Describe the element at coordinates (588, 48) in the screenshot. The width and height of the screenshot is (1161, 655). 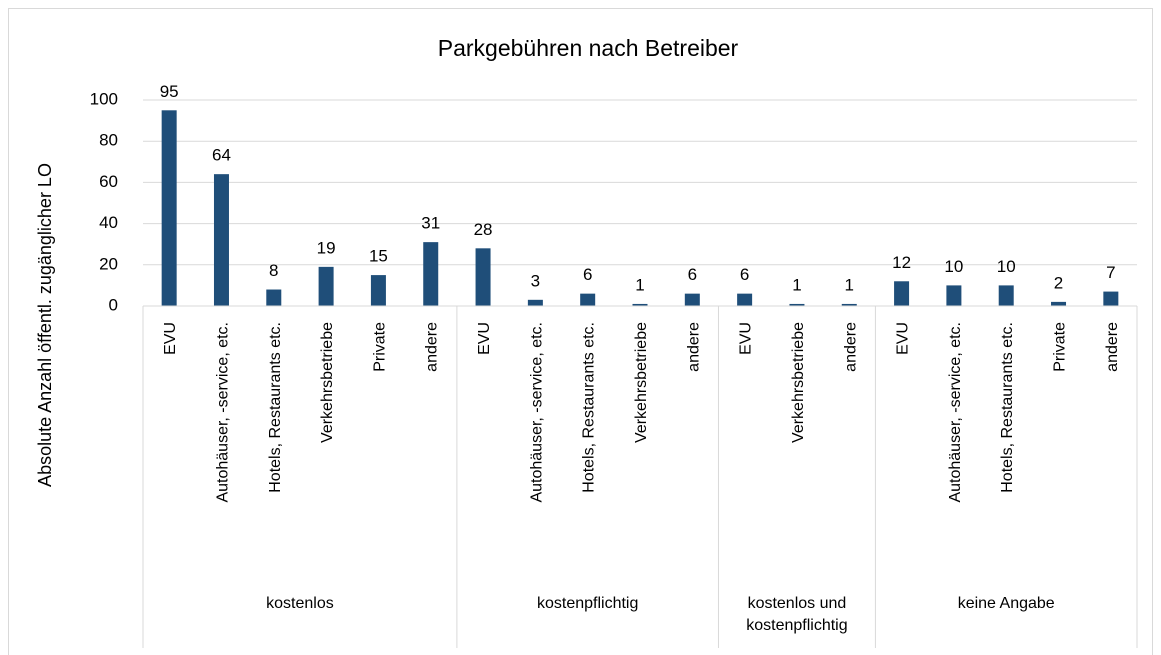
I see `chart-title: Parkgebühren nach Betreiber` at that location.